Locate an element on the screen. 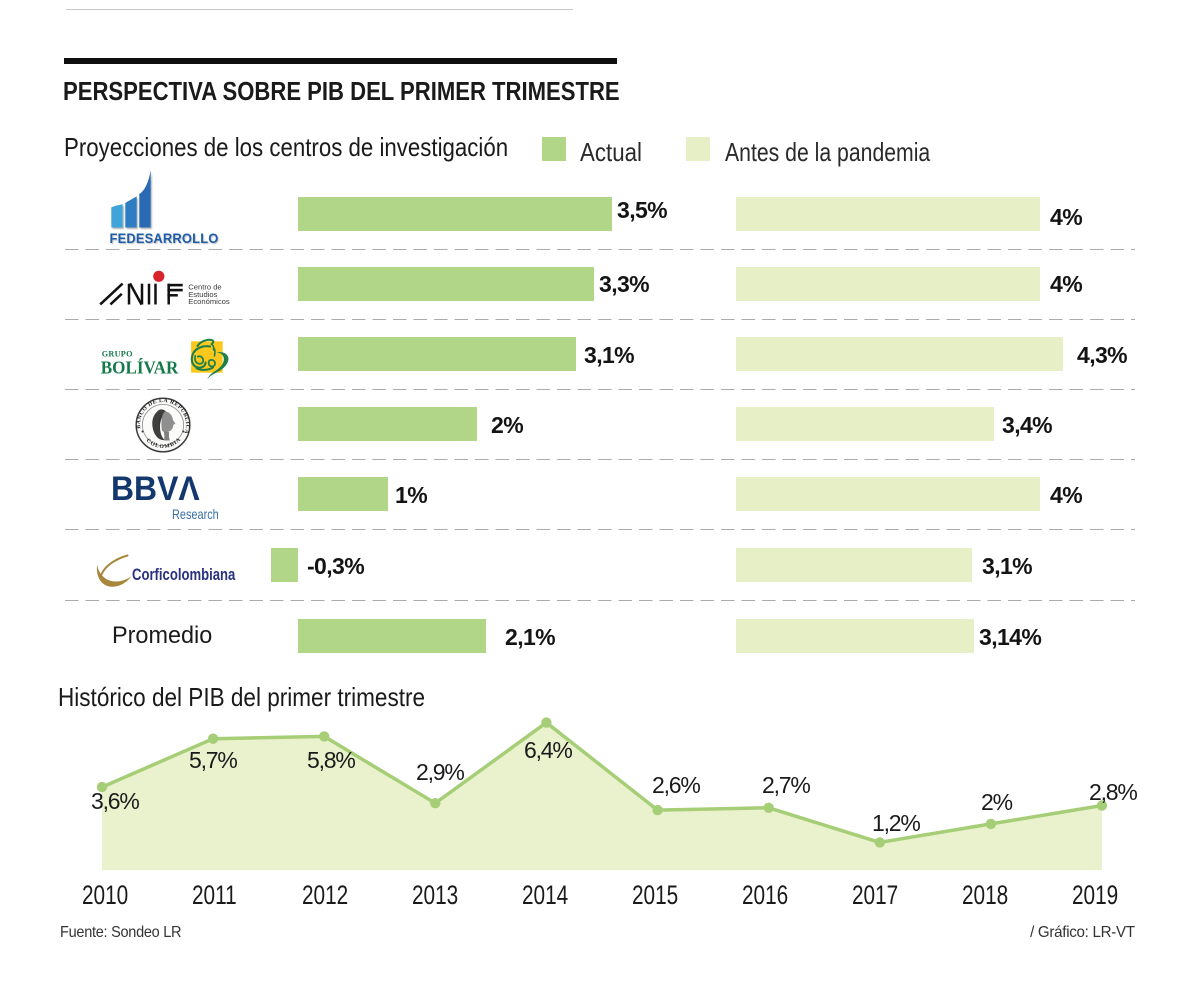 The width and height of the screenshot is (1200, 990). svg-text: GRUPO is located at coordinates (117, 354).